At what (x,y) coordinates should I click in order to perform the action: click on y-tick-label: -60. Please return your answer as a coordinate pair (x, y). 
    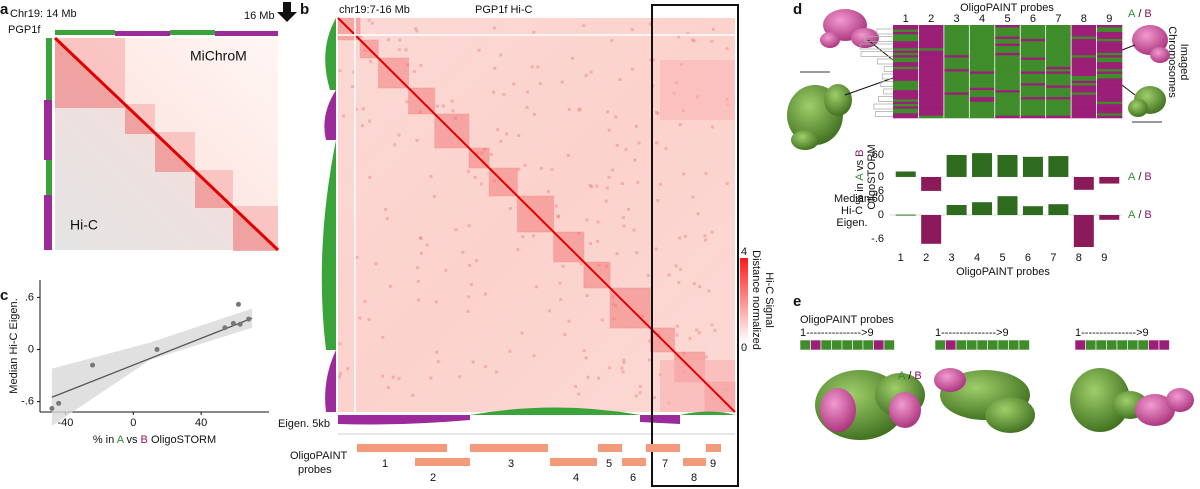
    Looking at the image, I should click on (876, 199).